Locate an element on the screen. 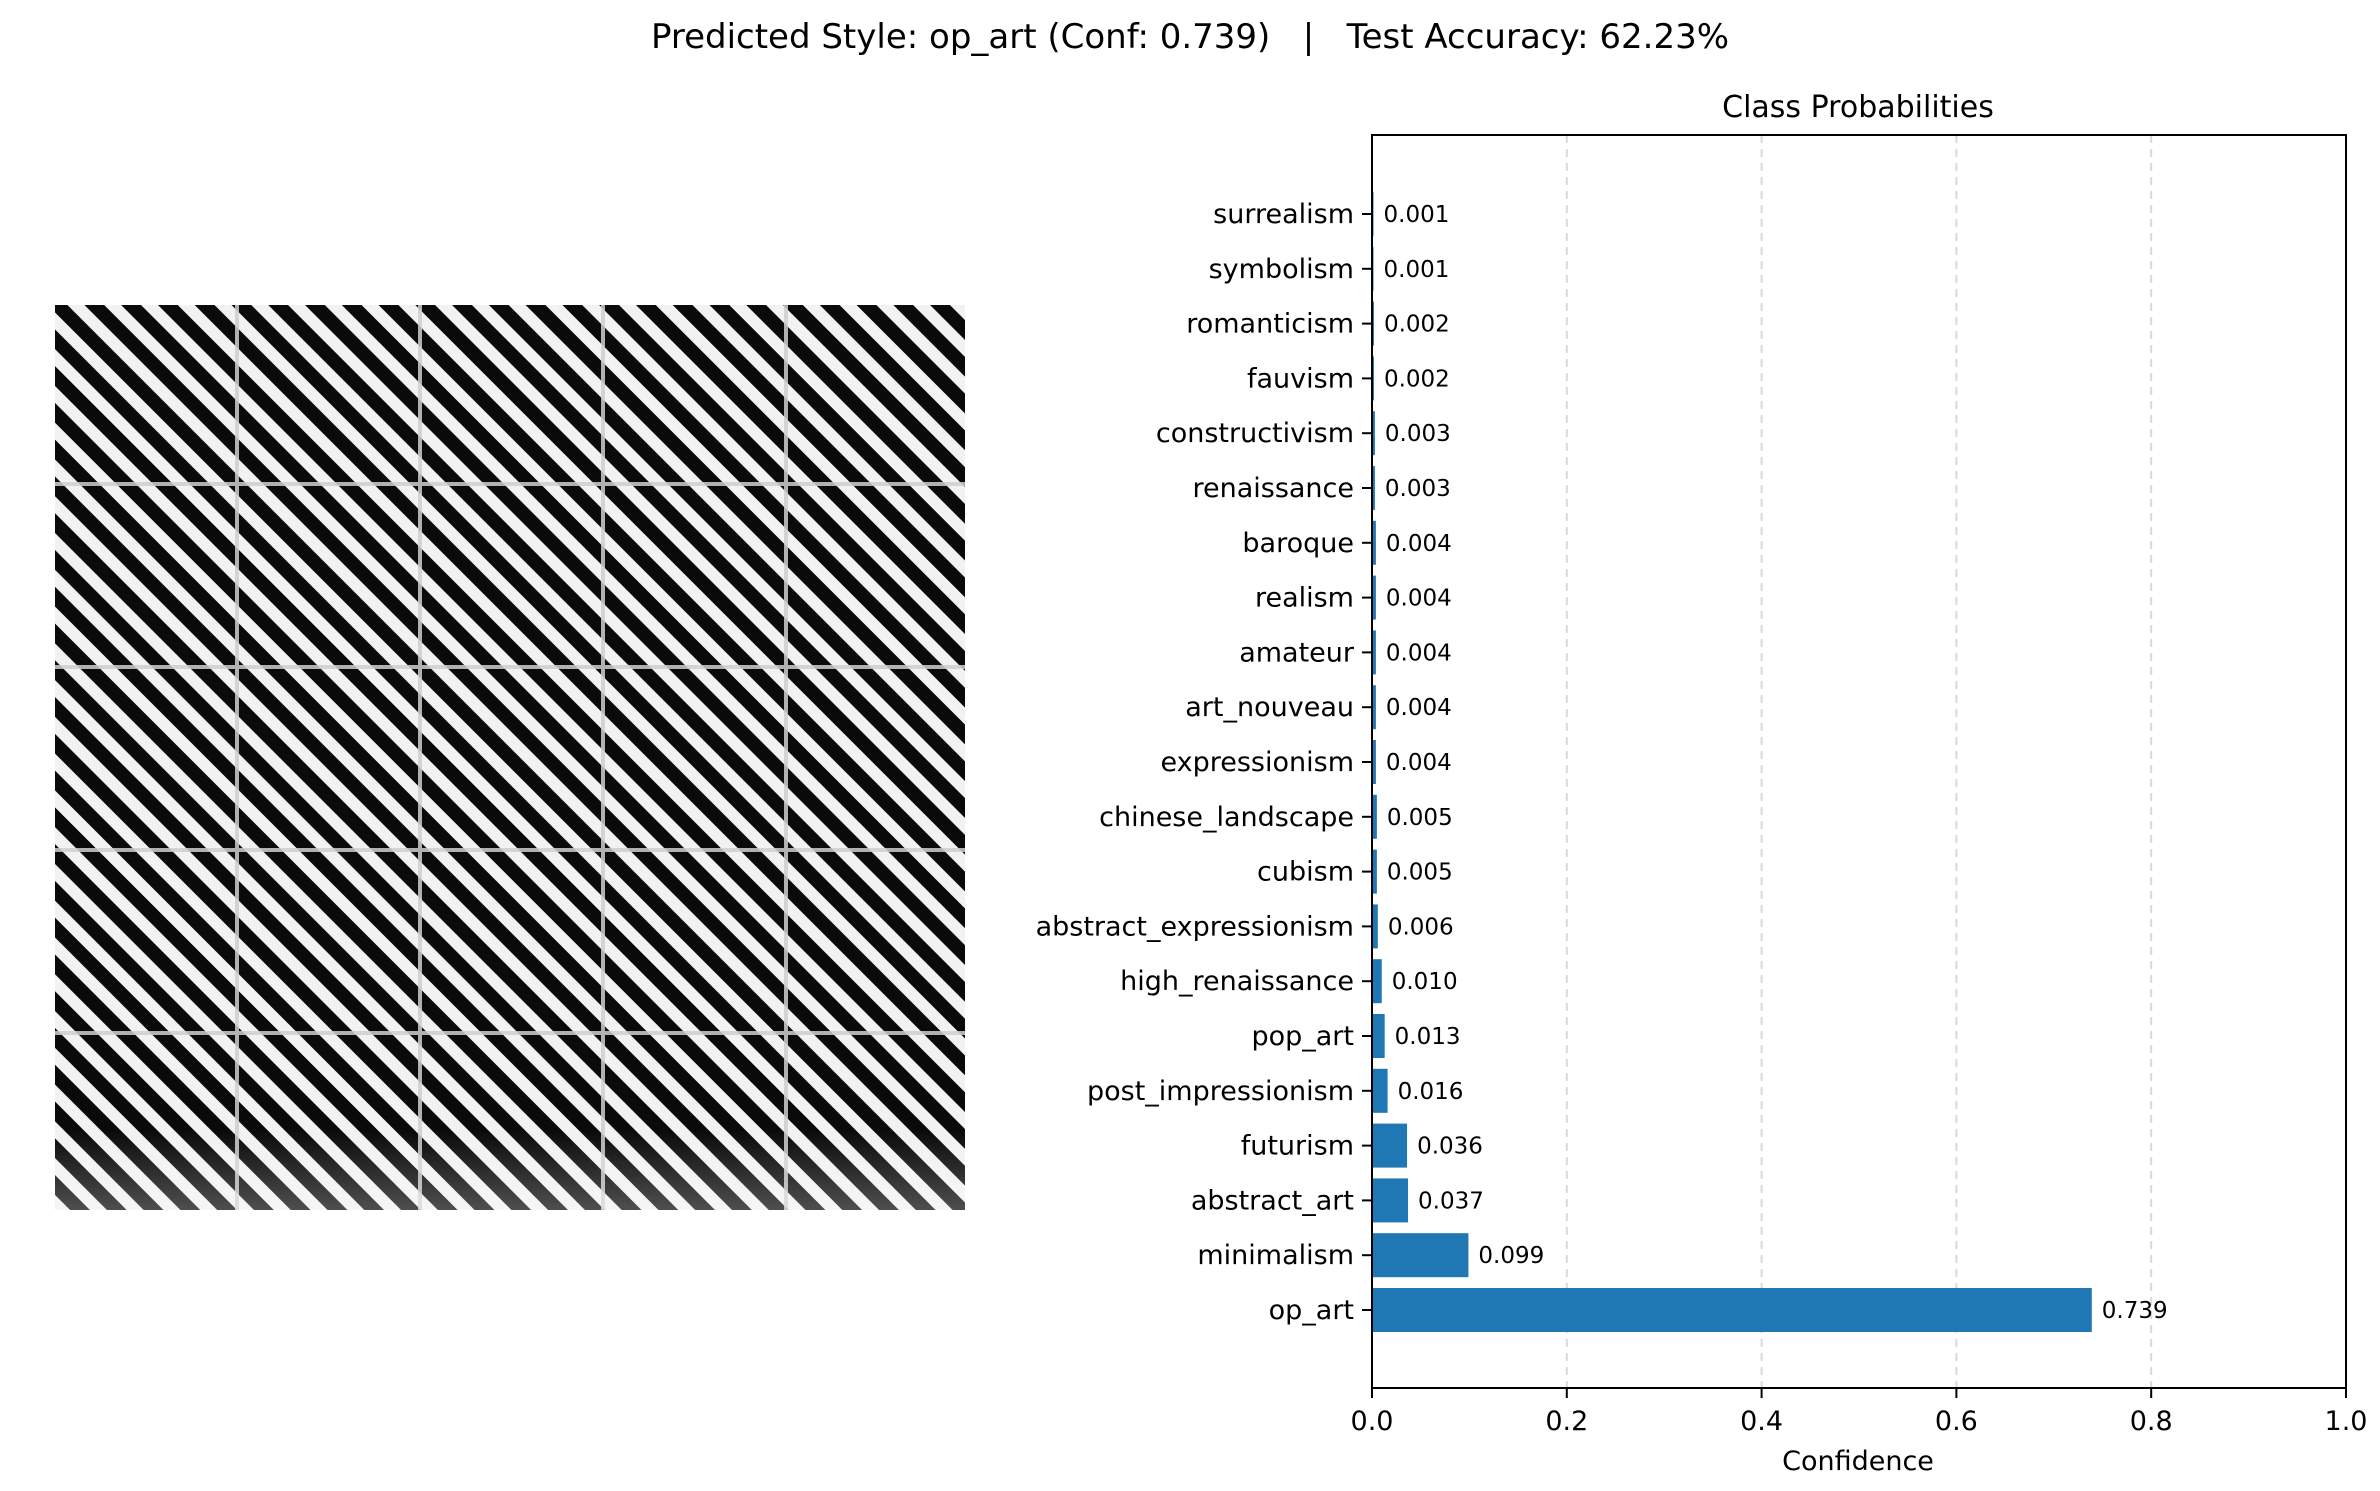  bar-chinese_landscape is located at coordinates (1374, 816).